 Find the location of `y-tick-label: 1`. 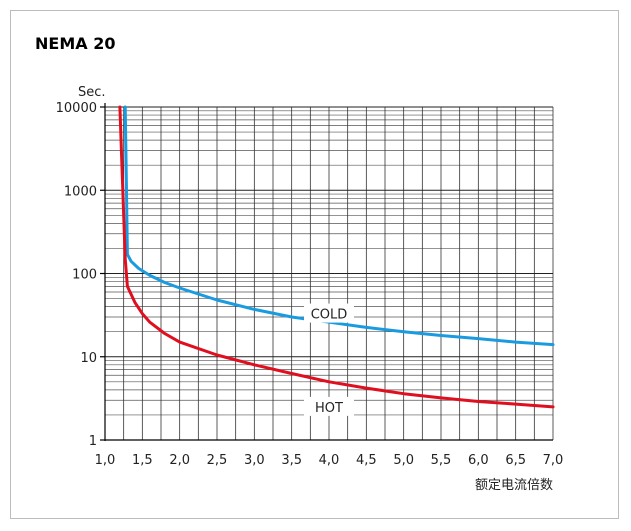

y-tick-label: 1 is located at coordinates (93, 441).